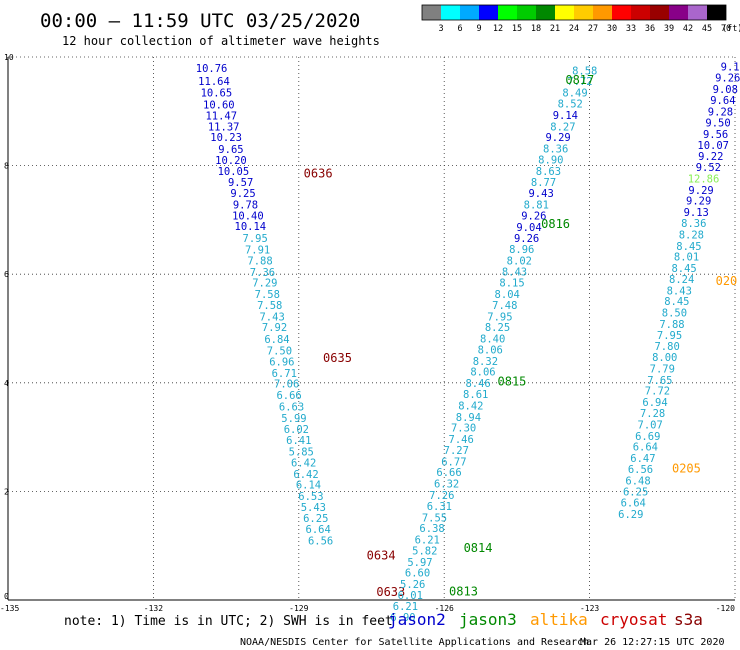  What do you see at coordinates (291, 407) in the screenshot?
I see `wave-height-point: 6.63` at bounding box center [291, 407].